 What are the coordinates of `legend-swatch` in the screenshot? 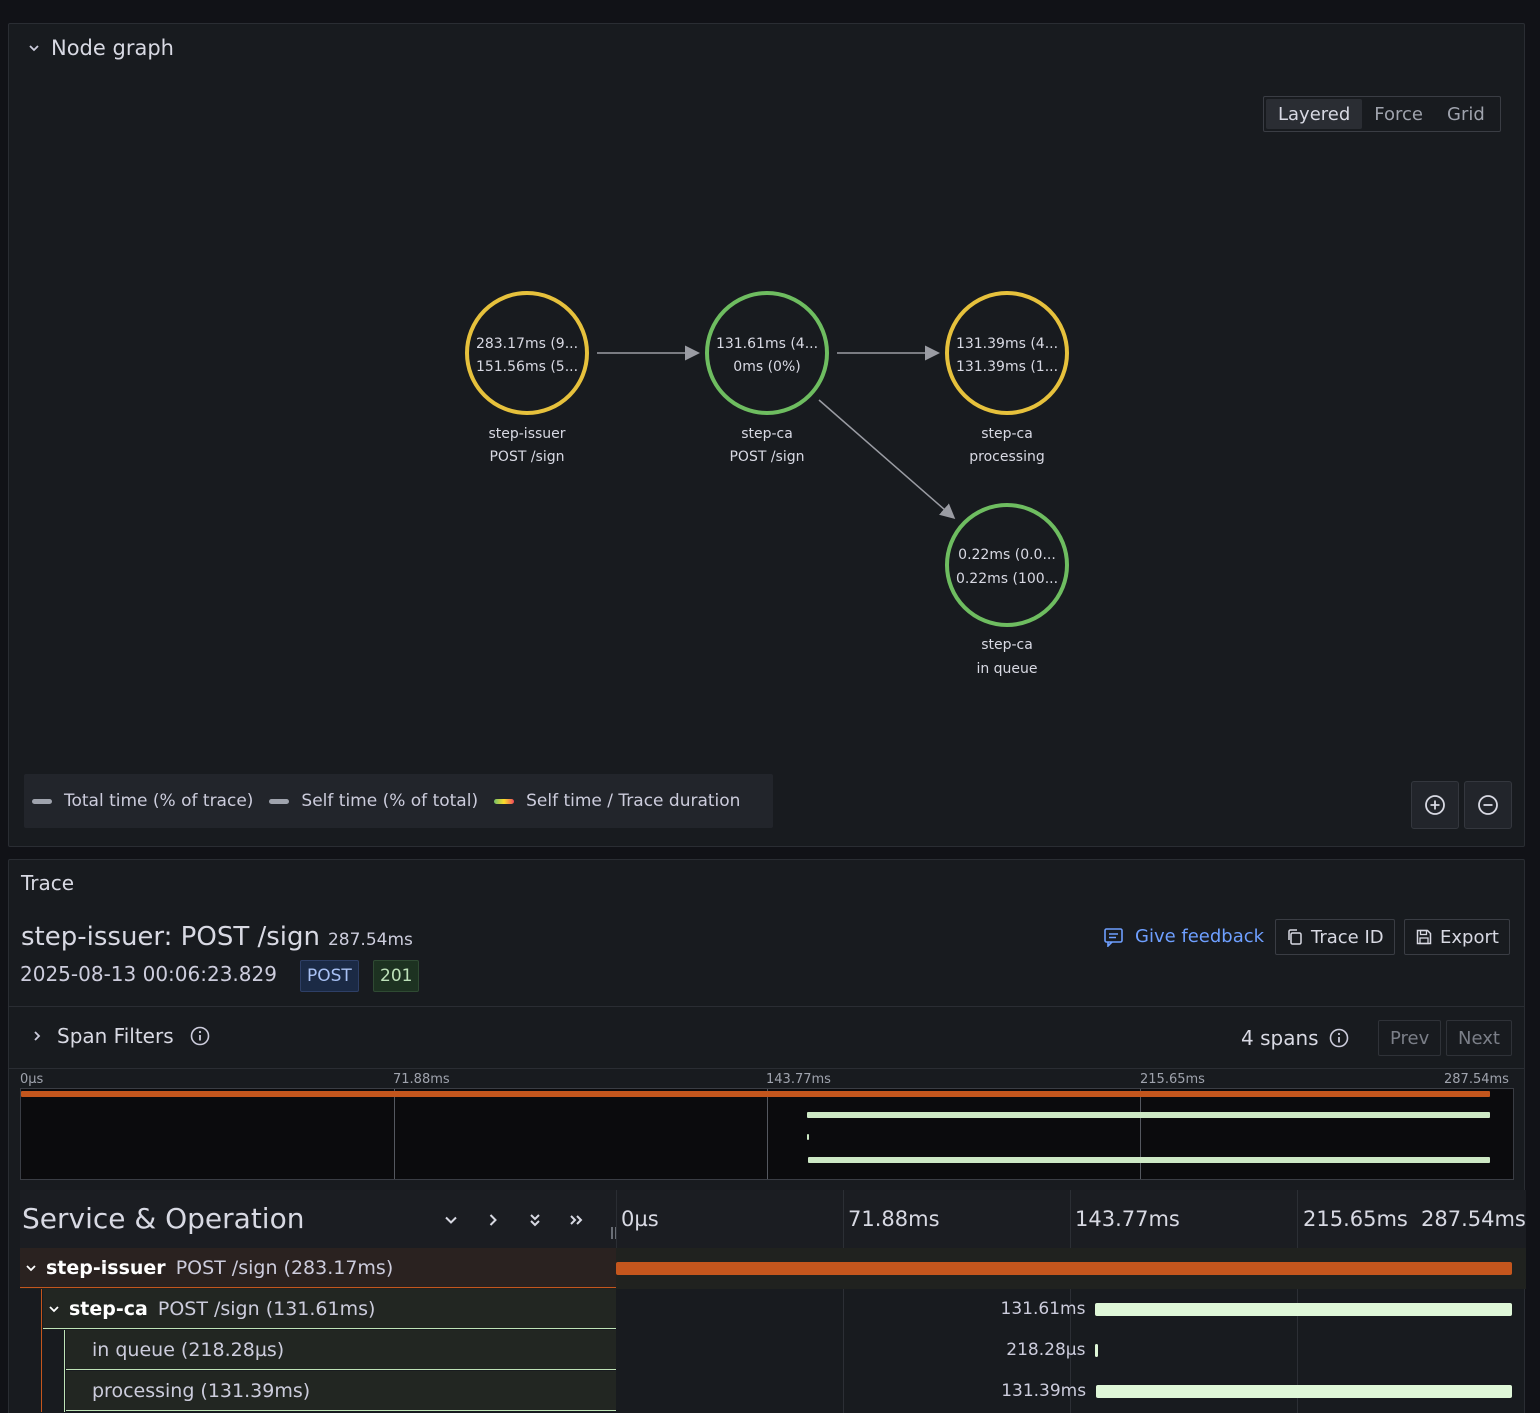 It's located at (42, 801).